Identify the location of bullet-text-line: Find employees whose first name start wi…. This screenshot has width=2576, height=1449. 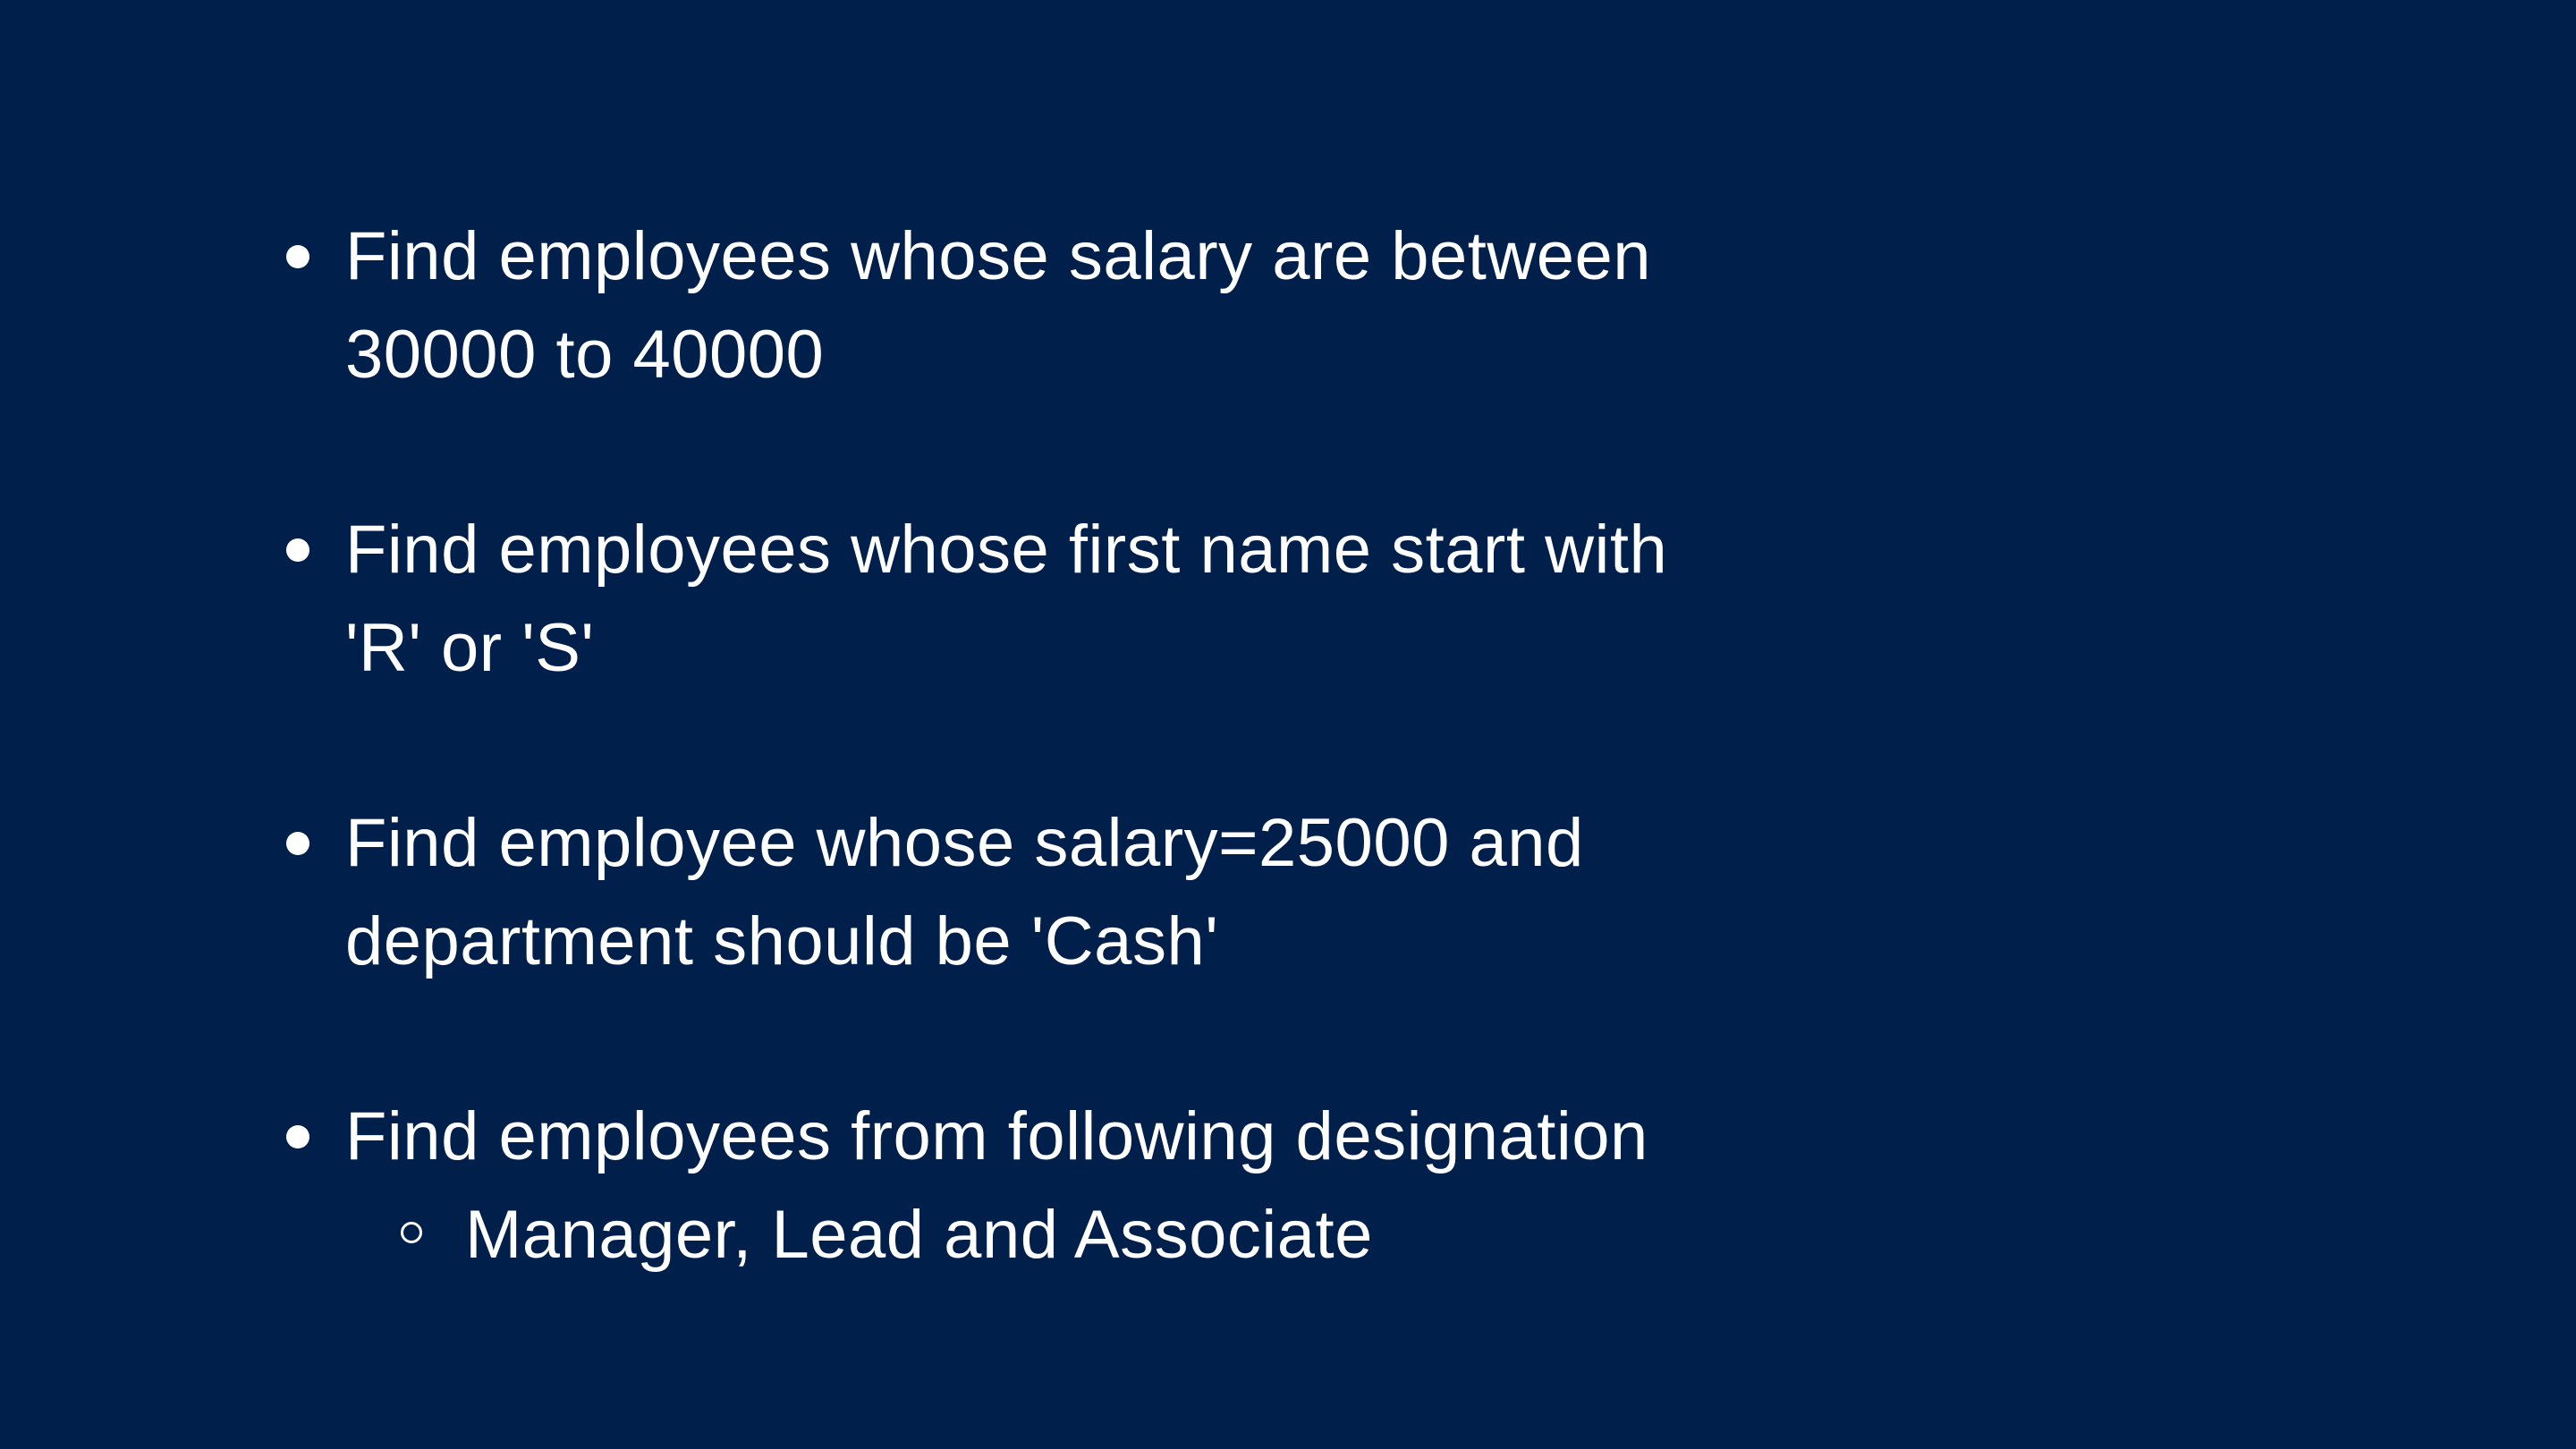
(1006, 550).